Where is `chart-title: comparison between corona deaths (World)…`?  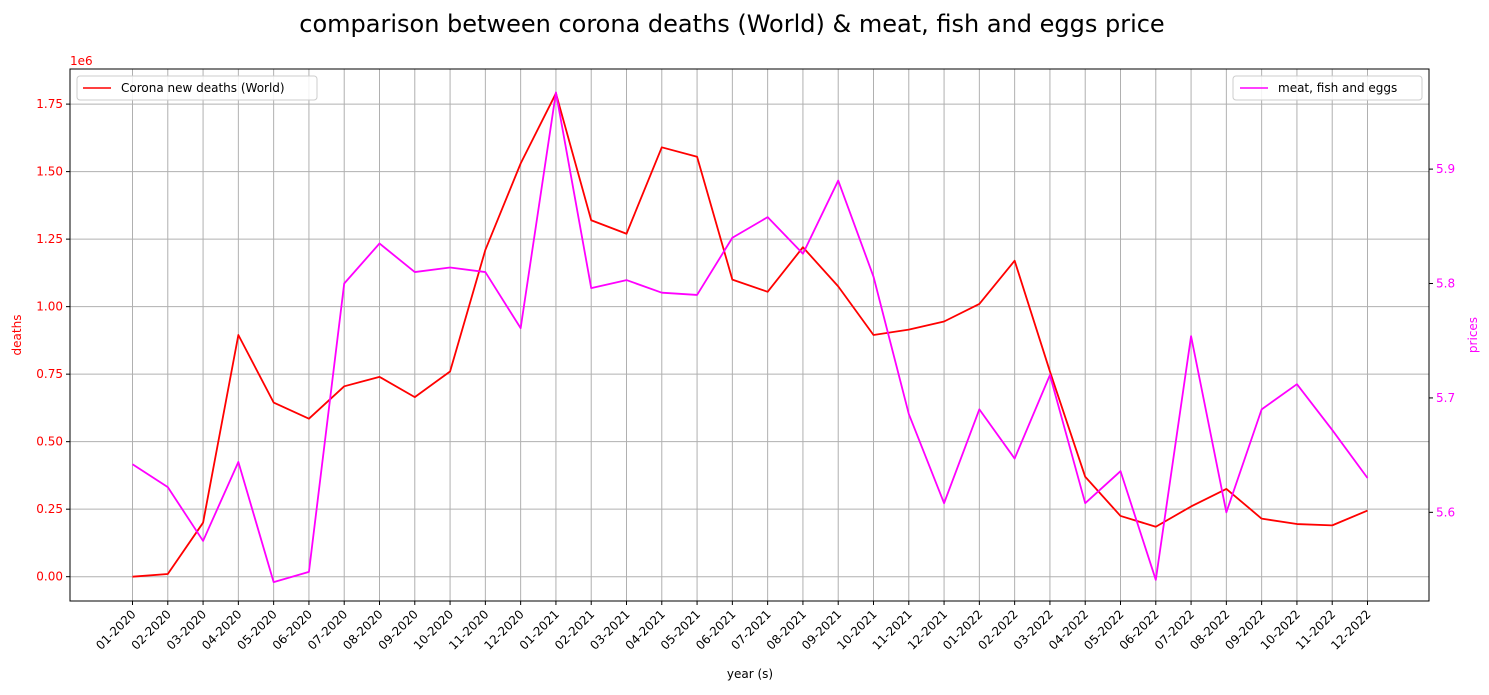
chart-title: comparison between corona deaths (World)… is located at coordinates (731, 24).